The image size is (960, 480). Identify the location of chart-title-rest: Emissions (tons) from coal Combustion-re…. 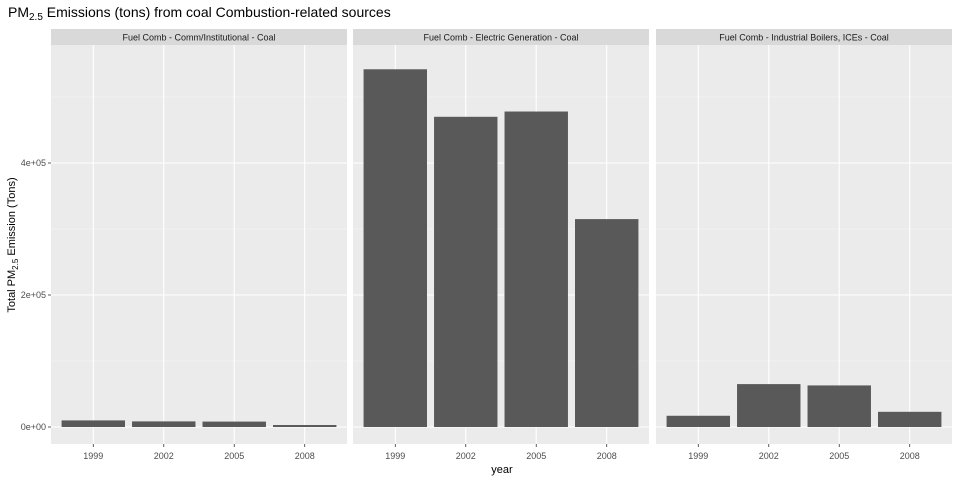
(217, 12).